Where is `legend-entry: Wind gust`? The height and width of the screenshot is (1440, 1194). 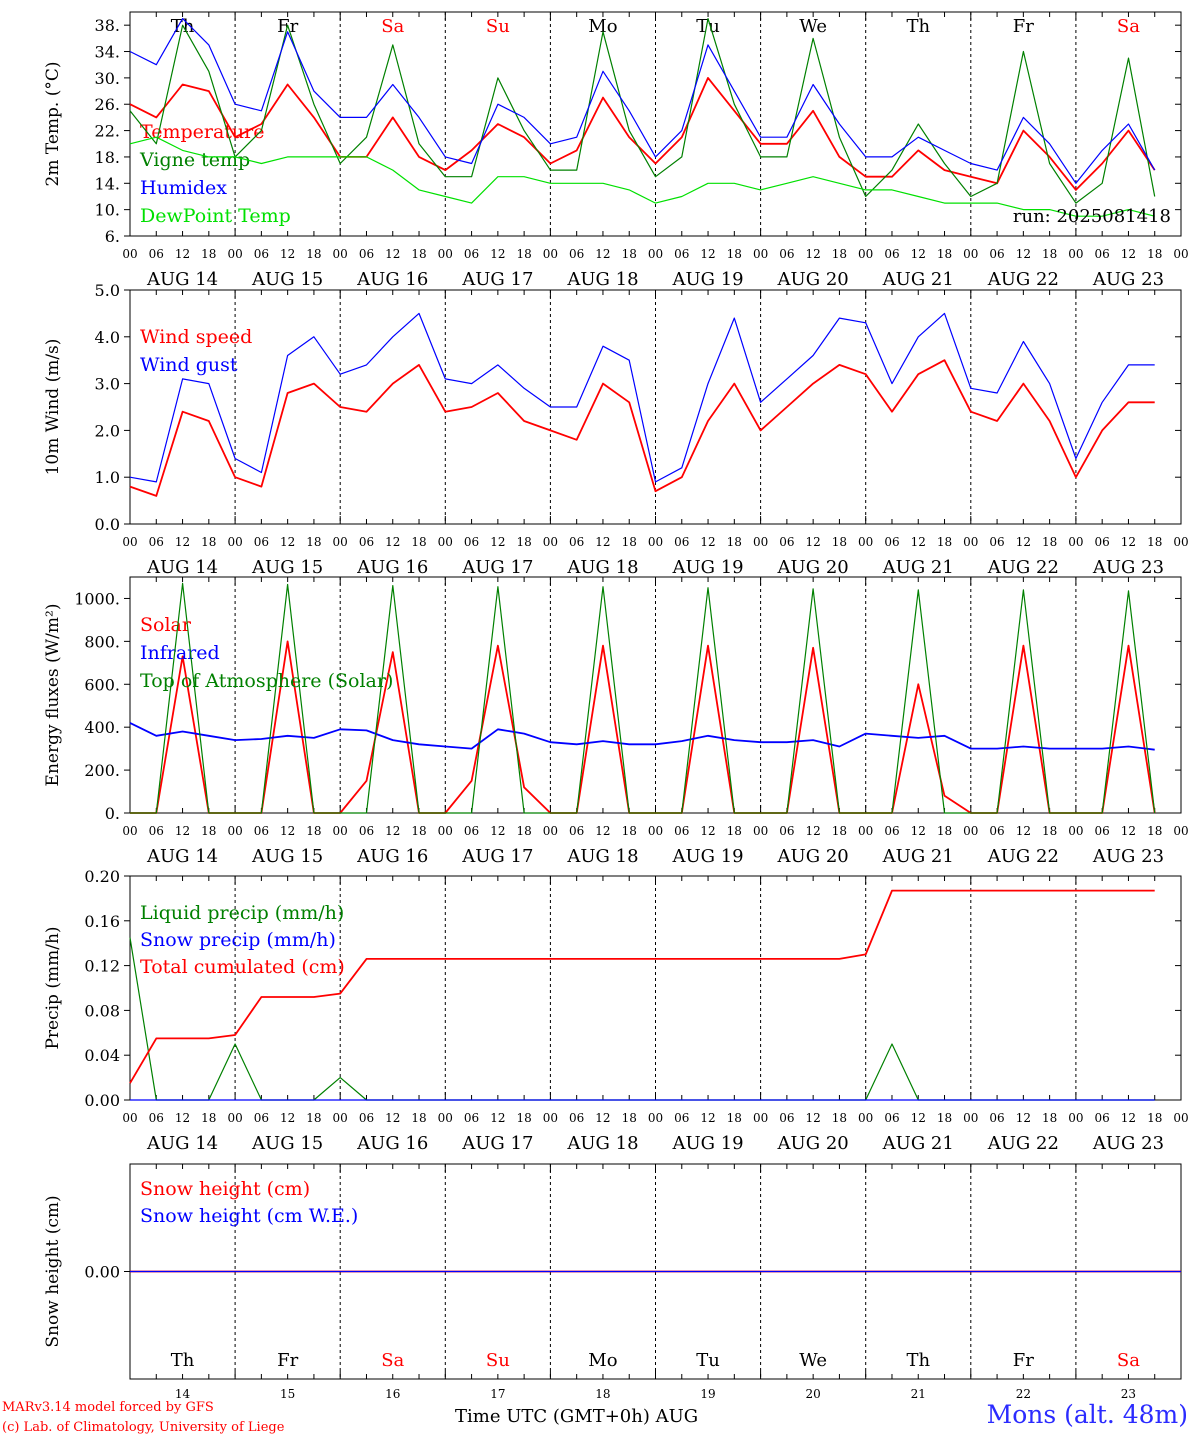
legend-entry: Wind gust is located at coordinates (189, 365).